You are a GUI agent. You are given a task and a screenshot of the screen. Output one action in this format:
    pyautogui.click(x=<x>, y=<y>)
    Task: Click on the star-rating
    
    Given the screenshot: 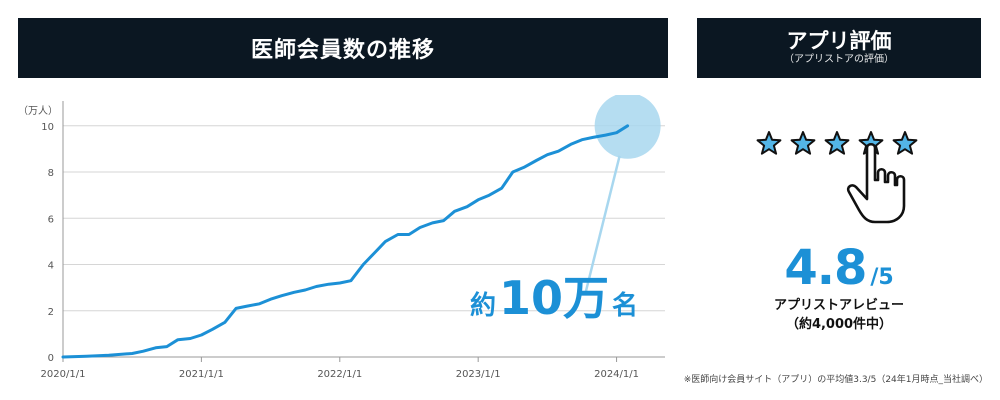 What is the action you would take?
    pyautogui.click(x=837, y=177)
    